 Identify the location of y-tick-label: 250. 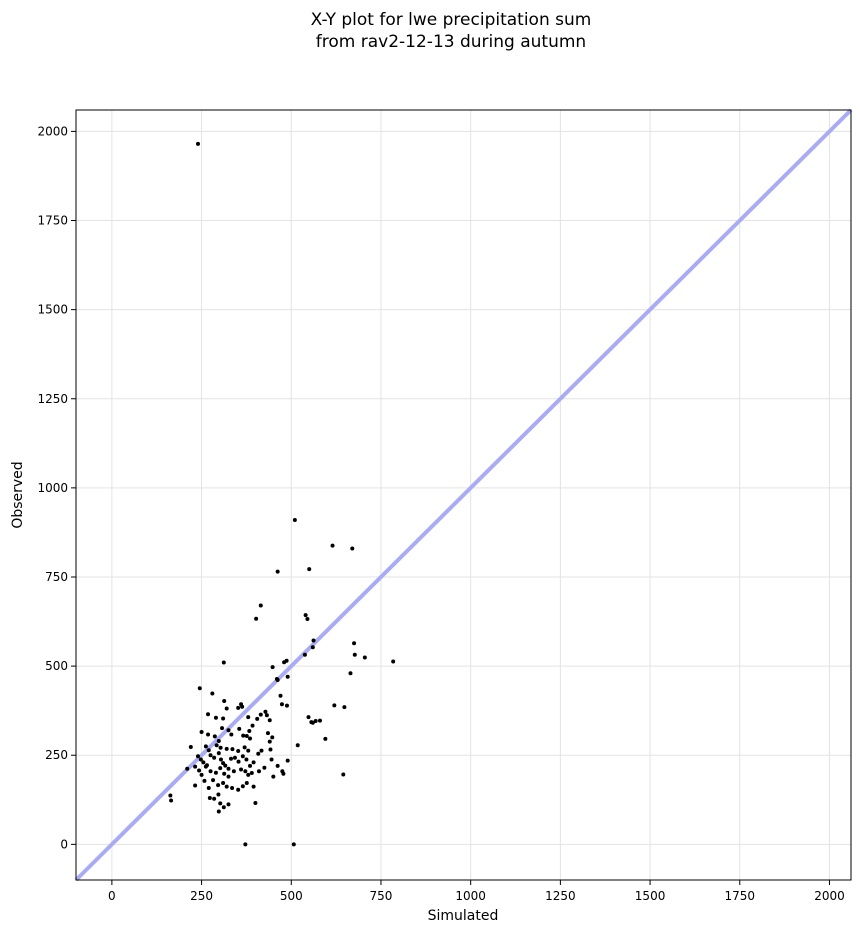
(56, 755).